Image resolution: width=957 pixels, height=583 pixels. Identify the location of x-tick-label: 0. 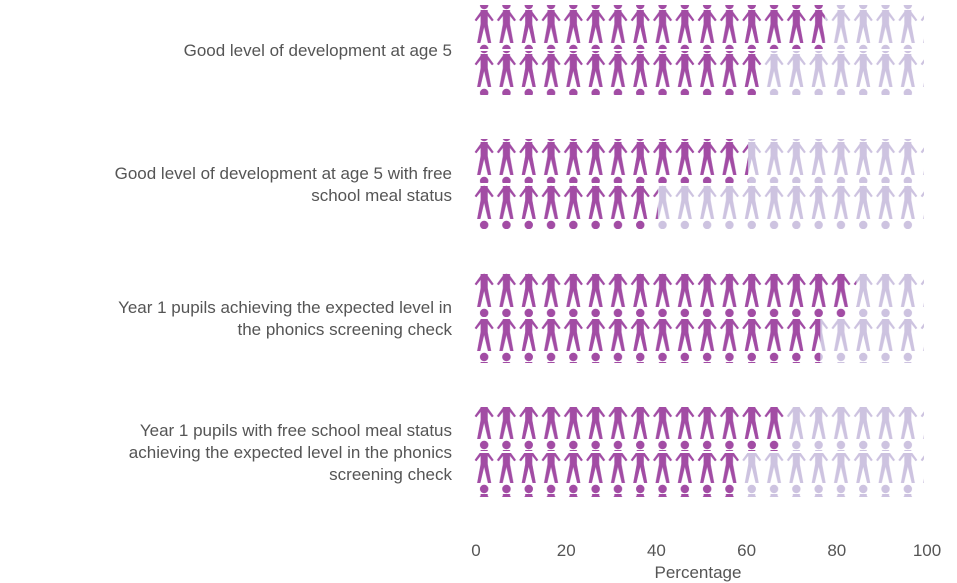
(475, 550).